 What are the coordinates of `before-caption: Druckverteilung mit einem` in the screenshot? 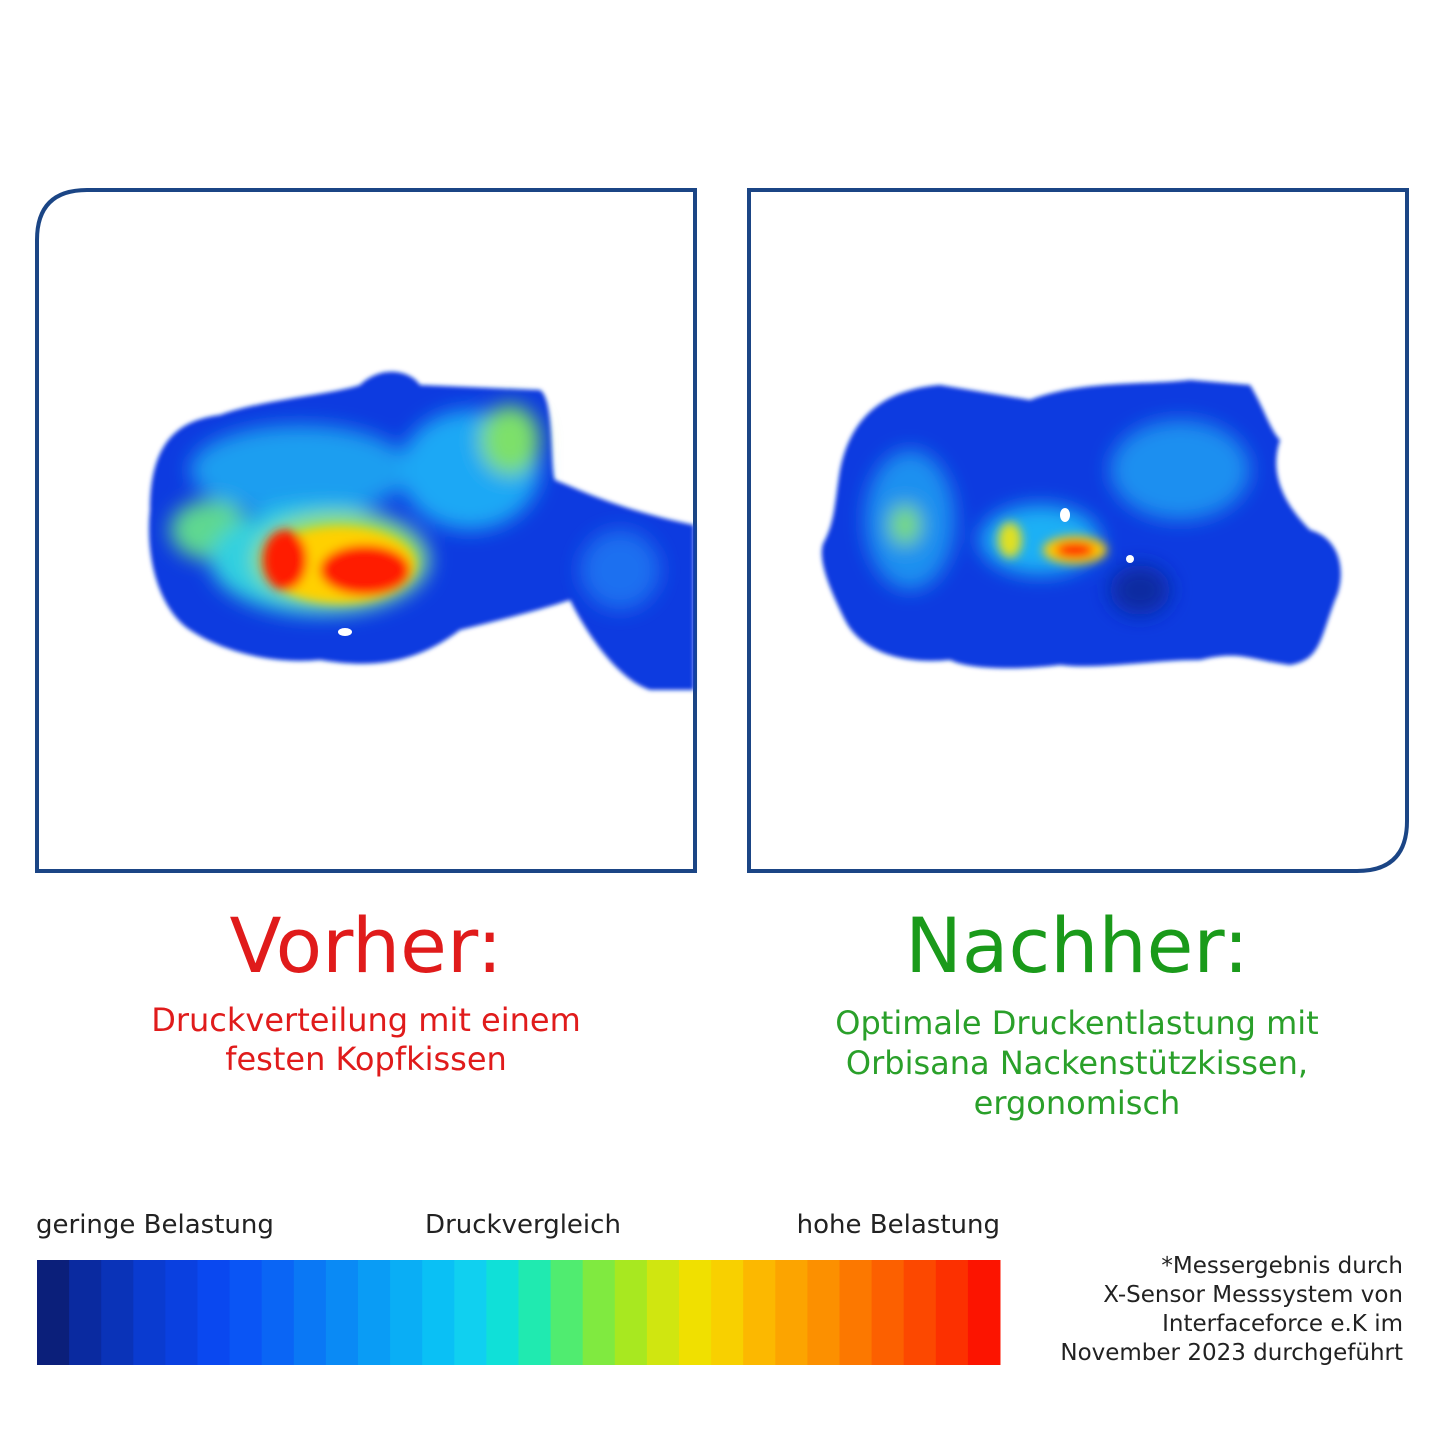 It's located at (366, 1020).